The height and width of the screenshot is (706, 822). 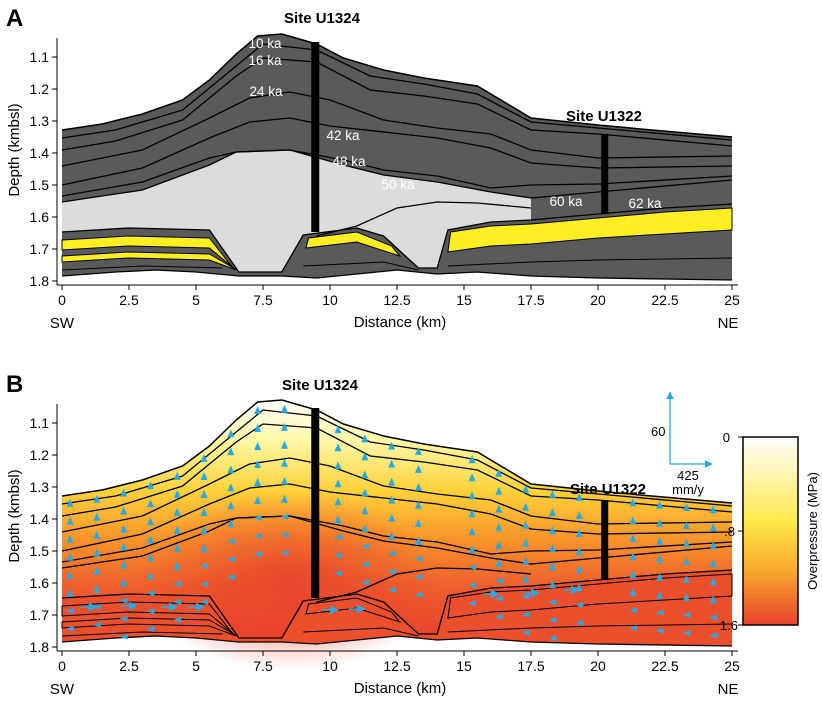 What do you see at coordinates (605, 540) in the screenshot?
I see `borehole-u1322` at bounding box center [605, 540].